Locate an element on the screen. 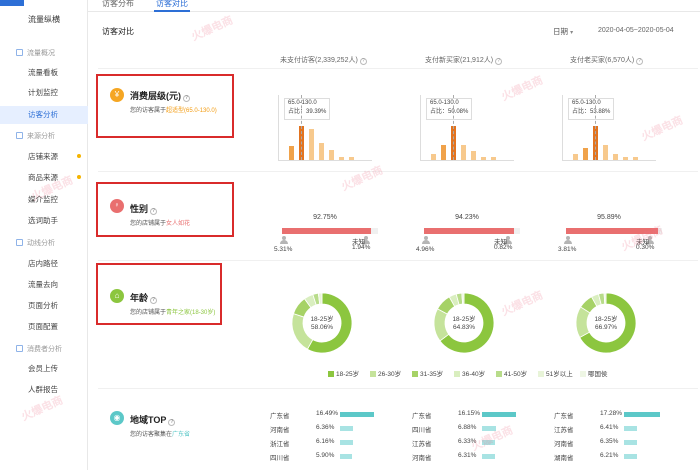 Image resolution: width=700 pixels, height=470 pixels. date-type-select: 日期 ▾ is located at coordinates (563, 31).